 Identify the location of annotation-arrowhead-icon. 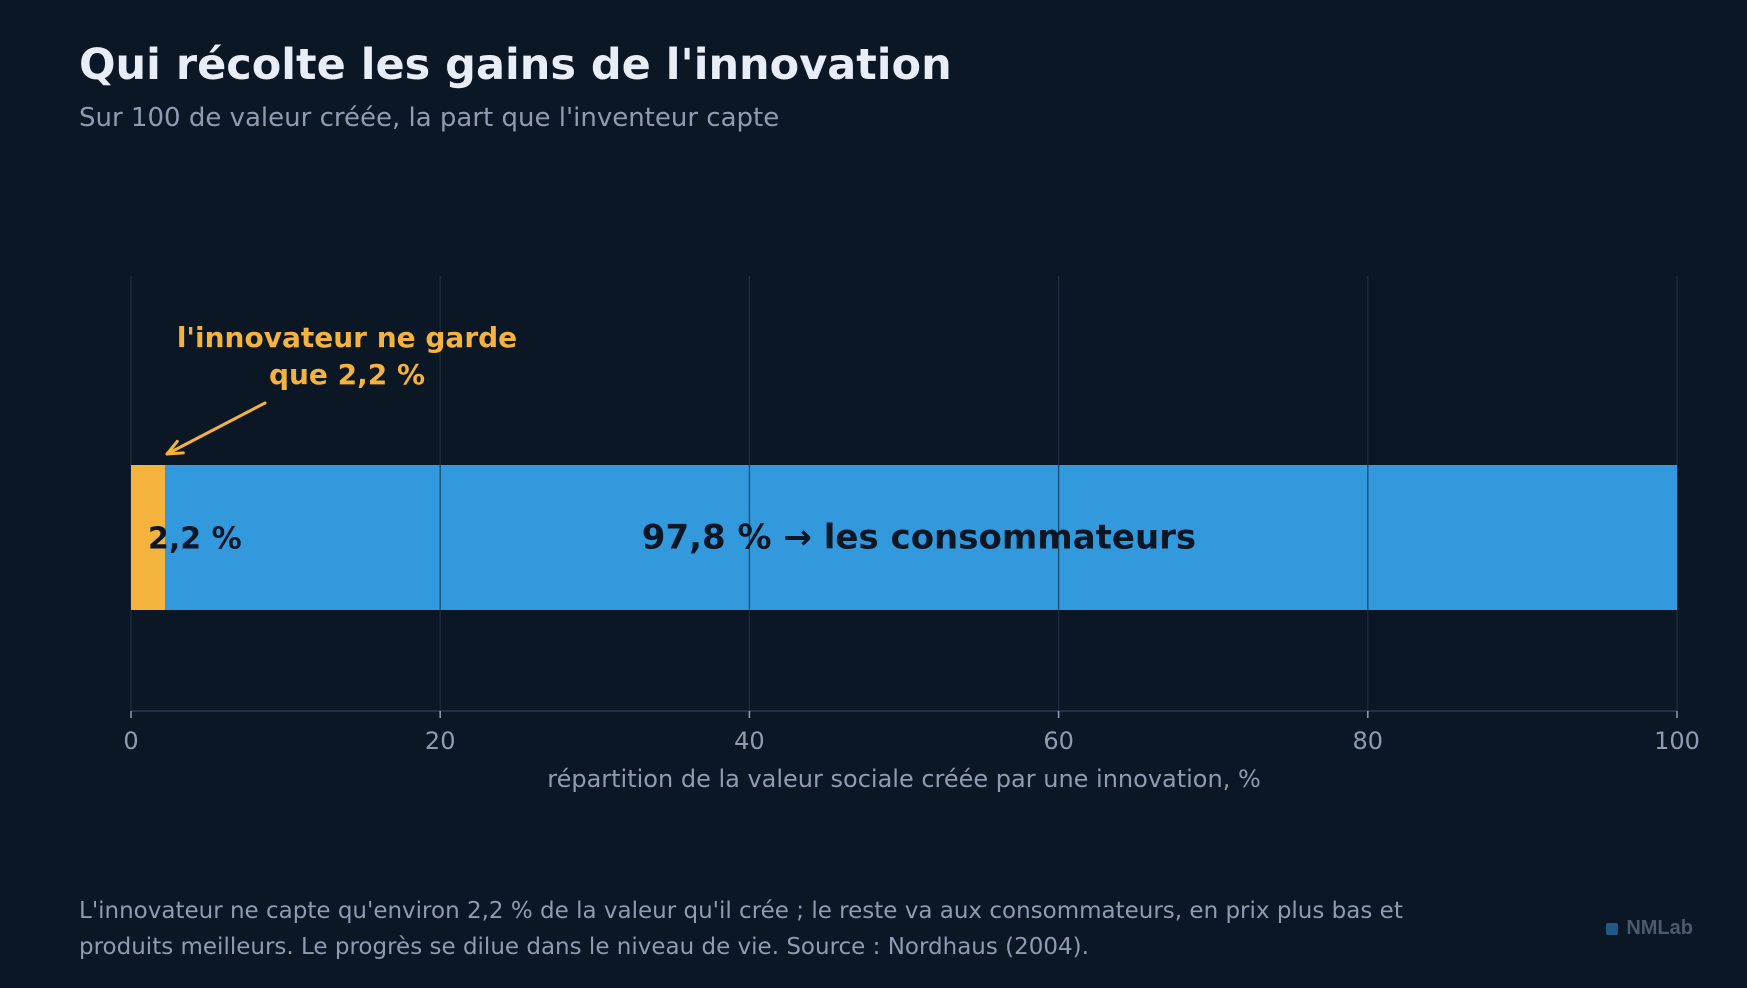
(175, 447).